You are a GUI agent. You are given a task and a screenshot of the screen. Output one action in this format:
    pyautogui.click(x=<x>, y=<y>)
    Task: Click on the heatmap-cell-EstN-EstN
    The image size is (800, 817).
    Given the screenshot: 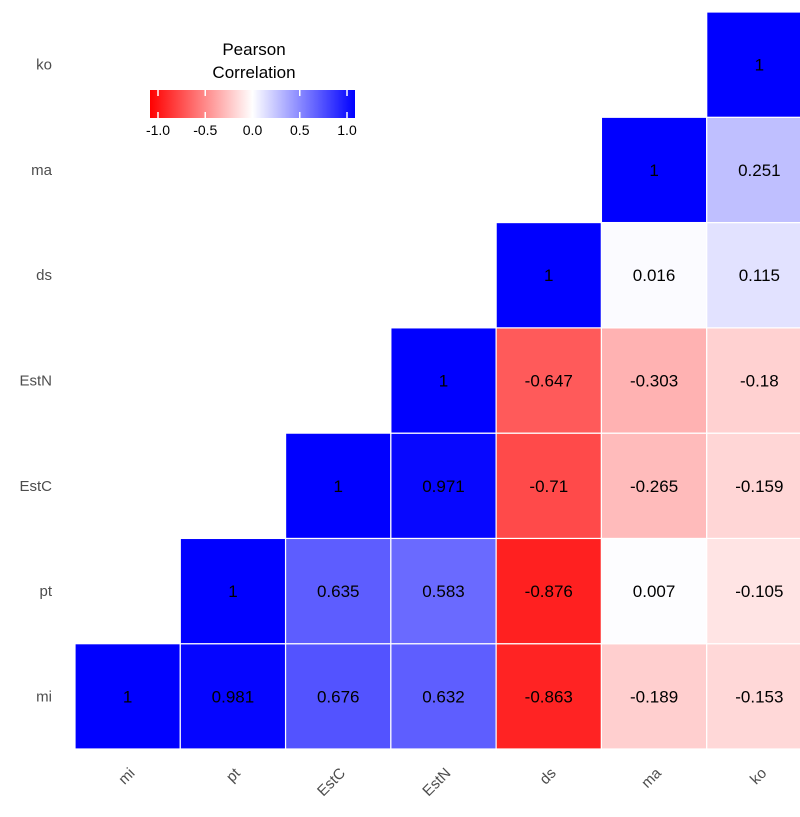 What is the action you would take?
    pyautogui.click(x=443, y=380)
    